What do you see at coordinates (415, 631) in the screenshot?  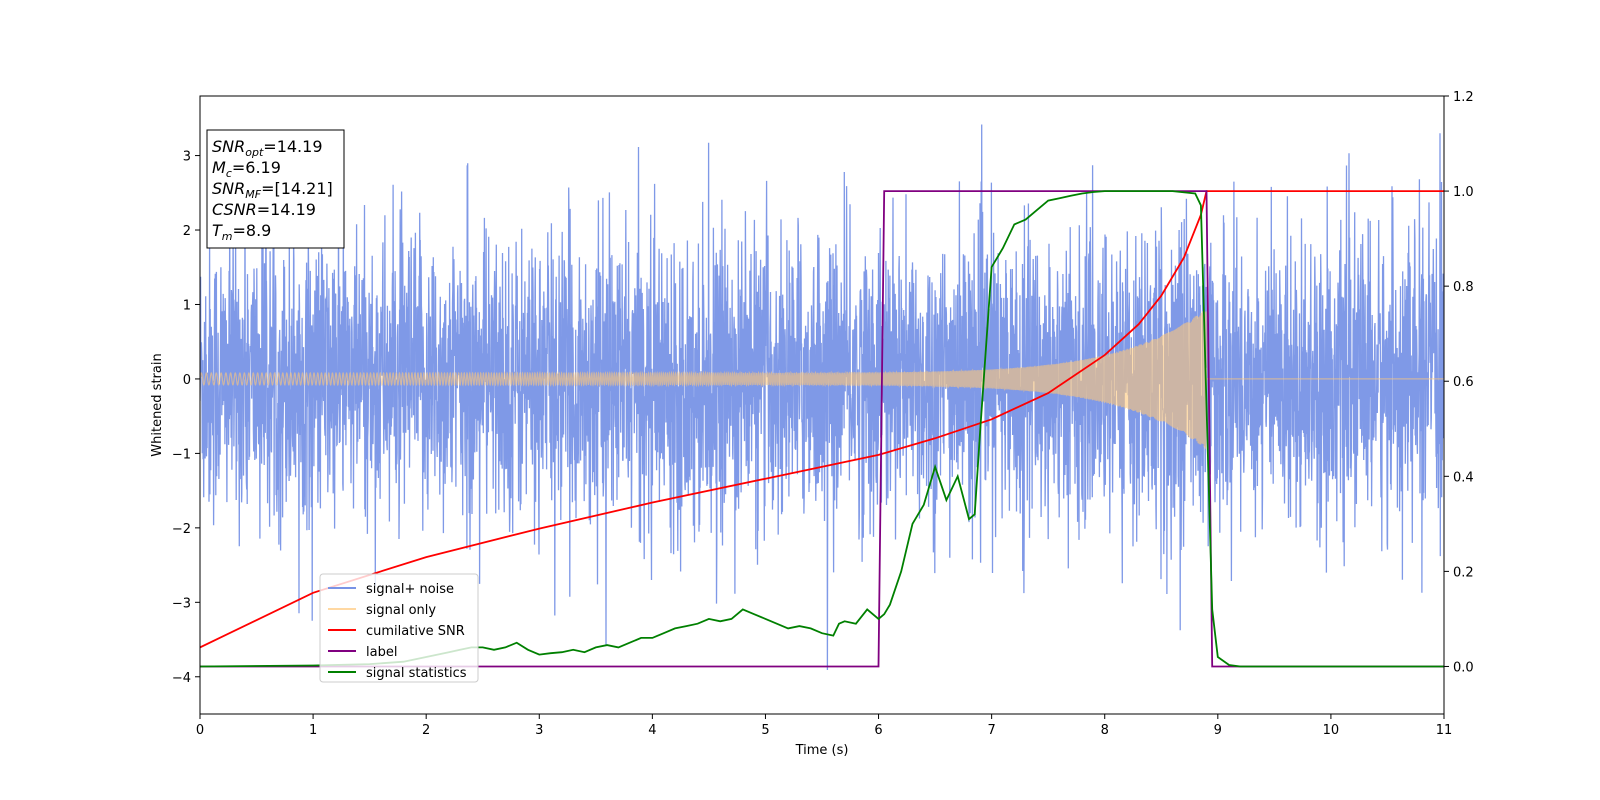 I see `legend-entry: cumilative SNR` at bounding box center [415, 631].